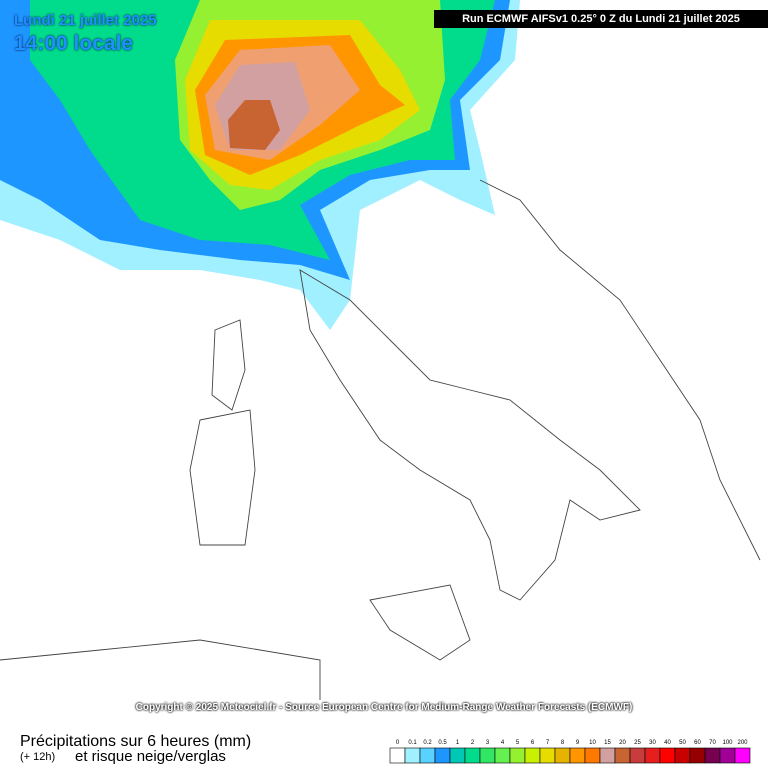 This screenshot has height=768, width=768. I want to click on legend-label: 0.2, so click(427, 743).